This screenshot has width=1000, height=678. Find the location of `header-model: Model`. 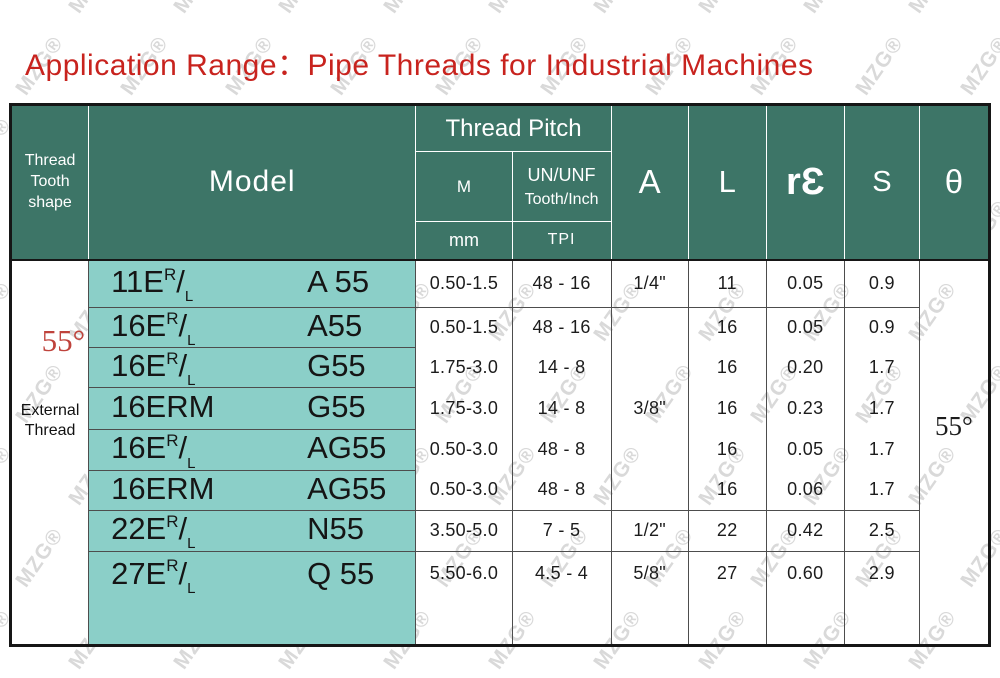

header-model: Model is located at coordinates (252, 182).